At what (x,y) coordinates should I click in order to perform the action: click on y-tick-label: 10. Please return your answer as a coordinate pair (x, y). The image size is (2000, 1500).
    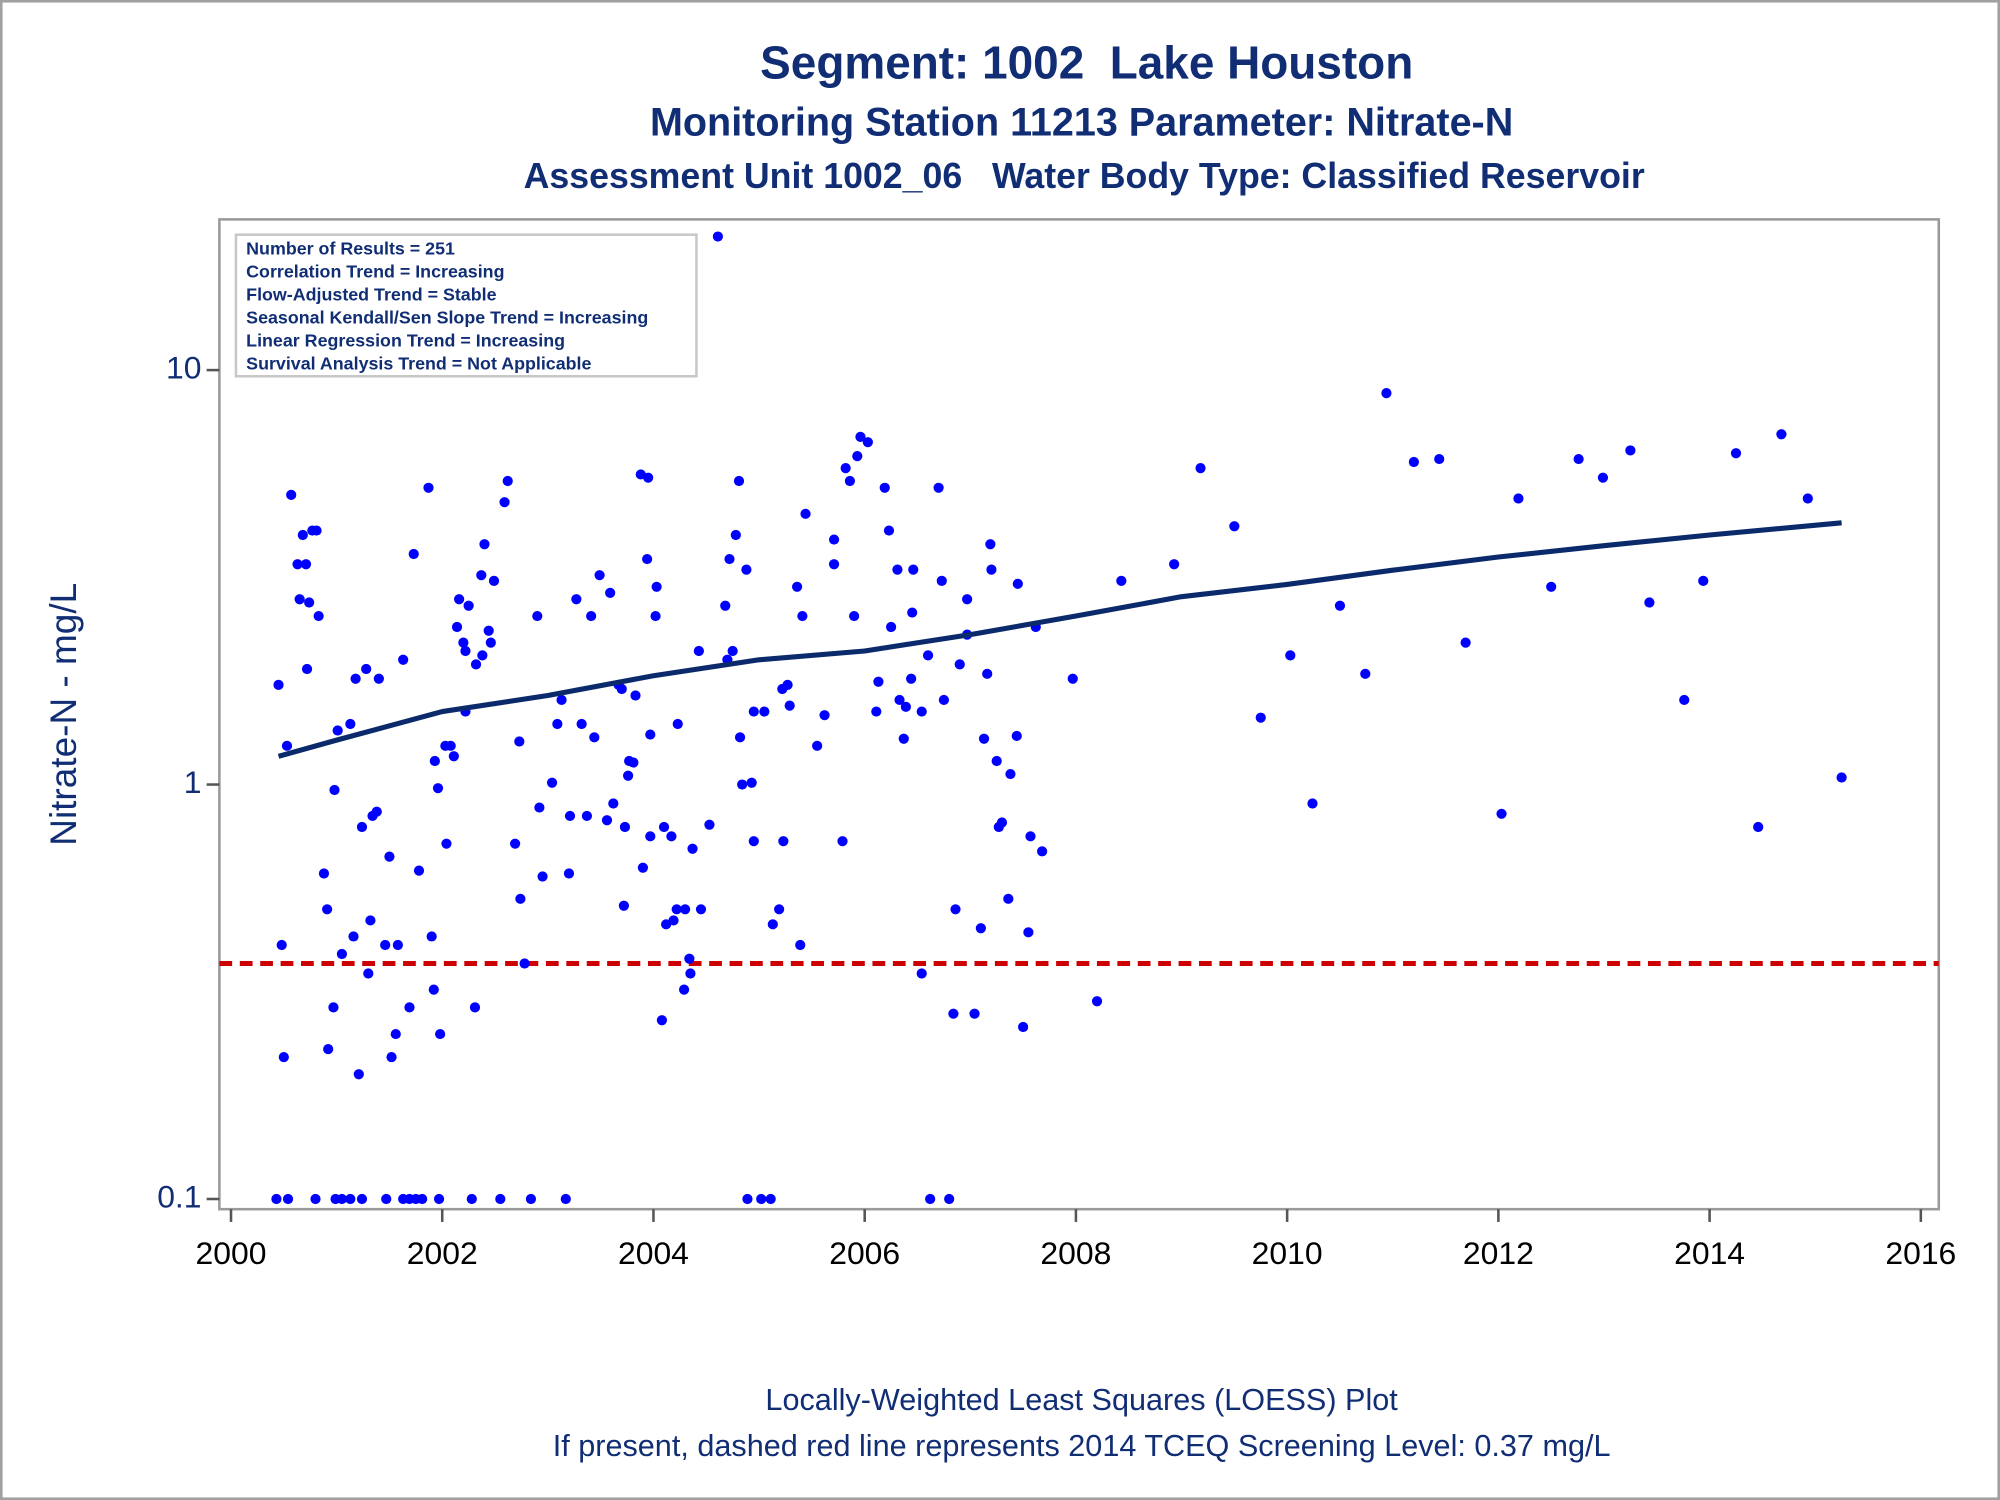
    Looking at the image, I should click on (183, 368).